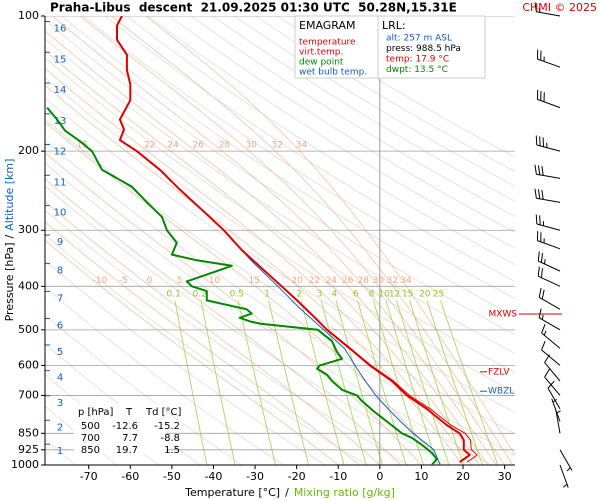  Describe the element at coordinates (463, 476) in the screenshot. I see `x-tick-label: 20` at that location.